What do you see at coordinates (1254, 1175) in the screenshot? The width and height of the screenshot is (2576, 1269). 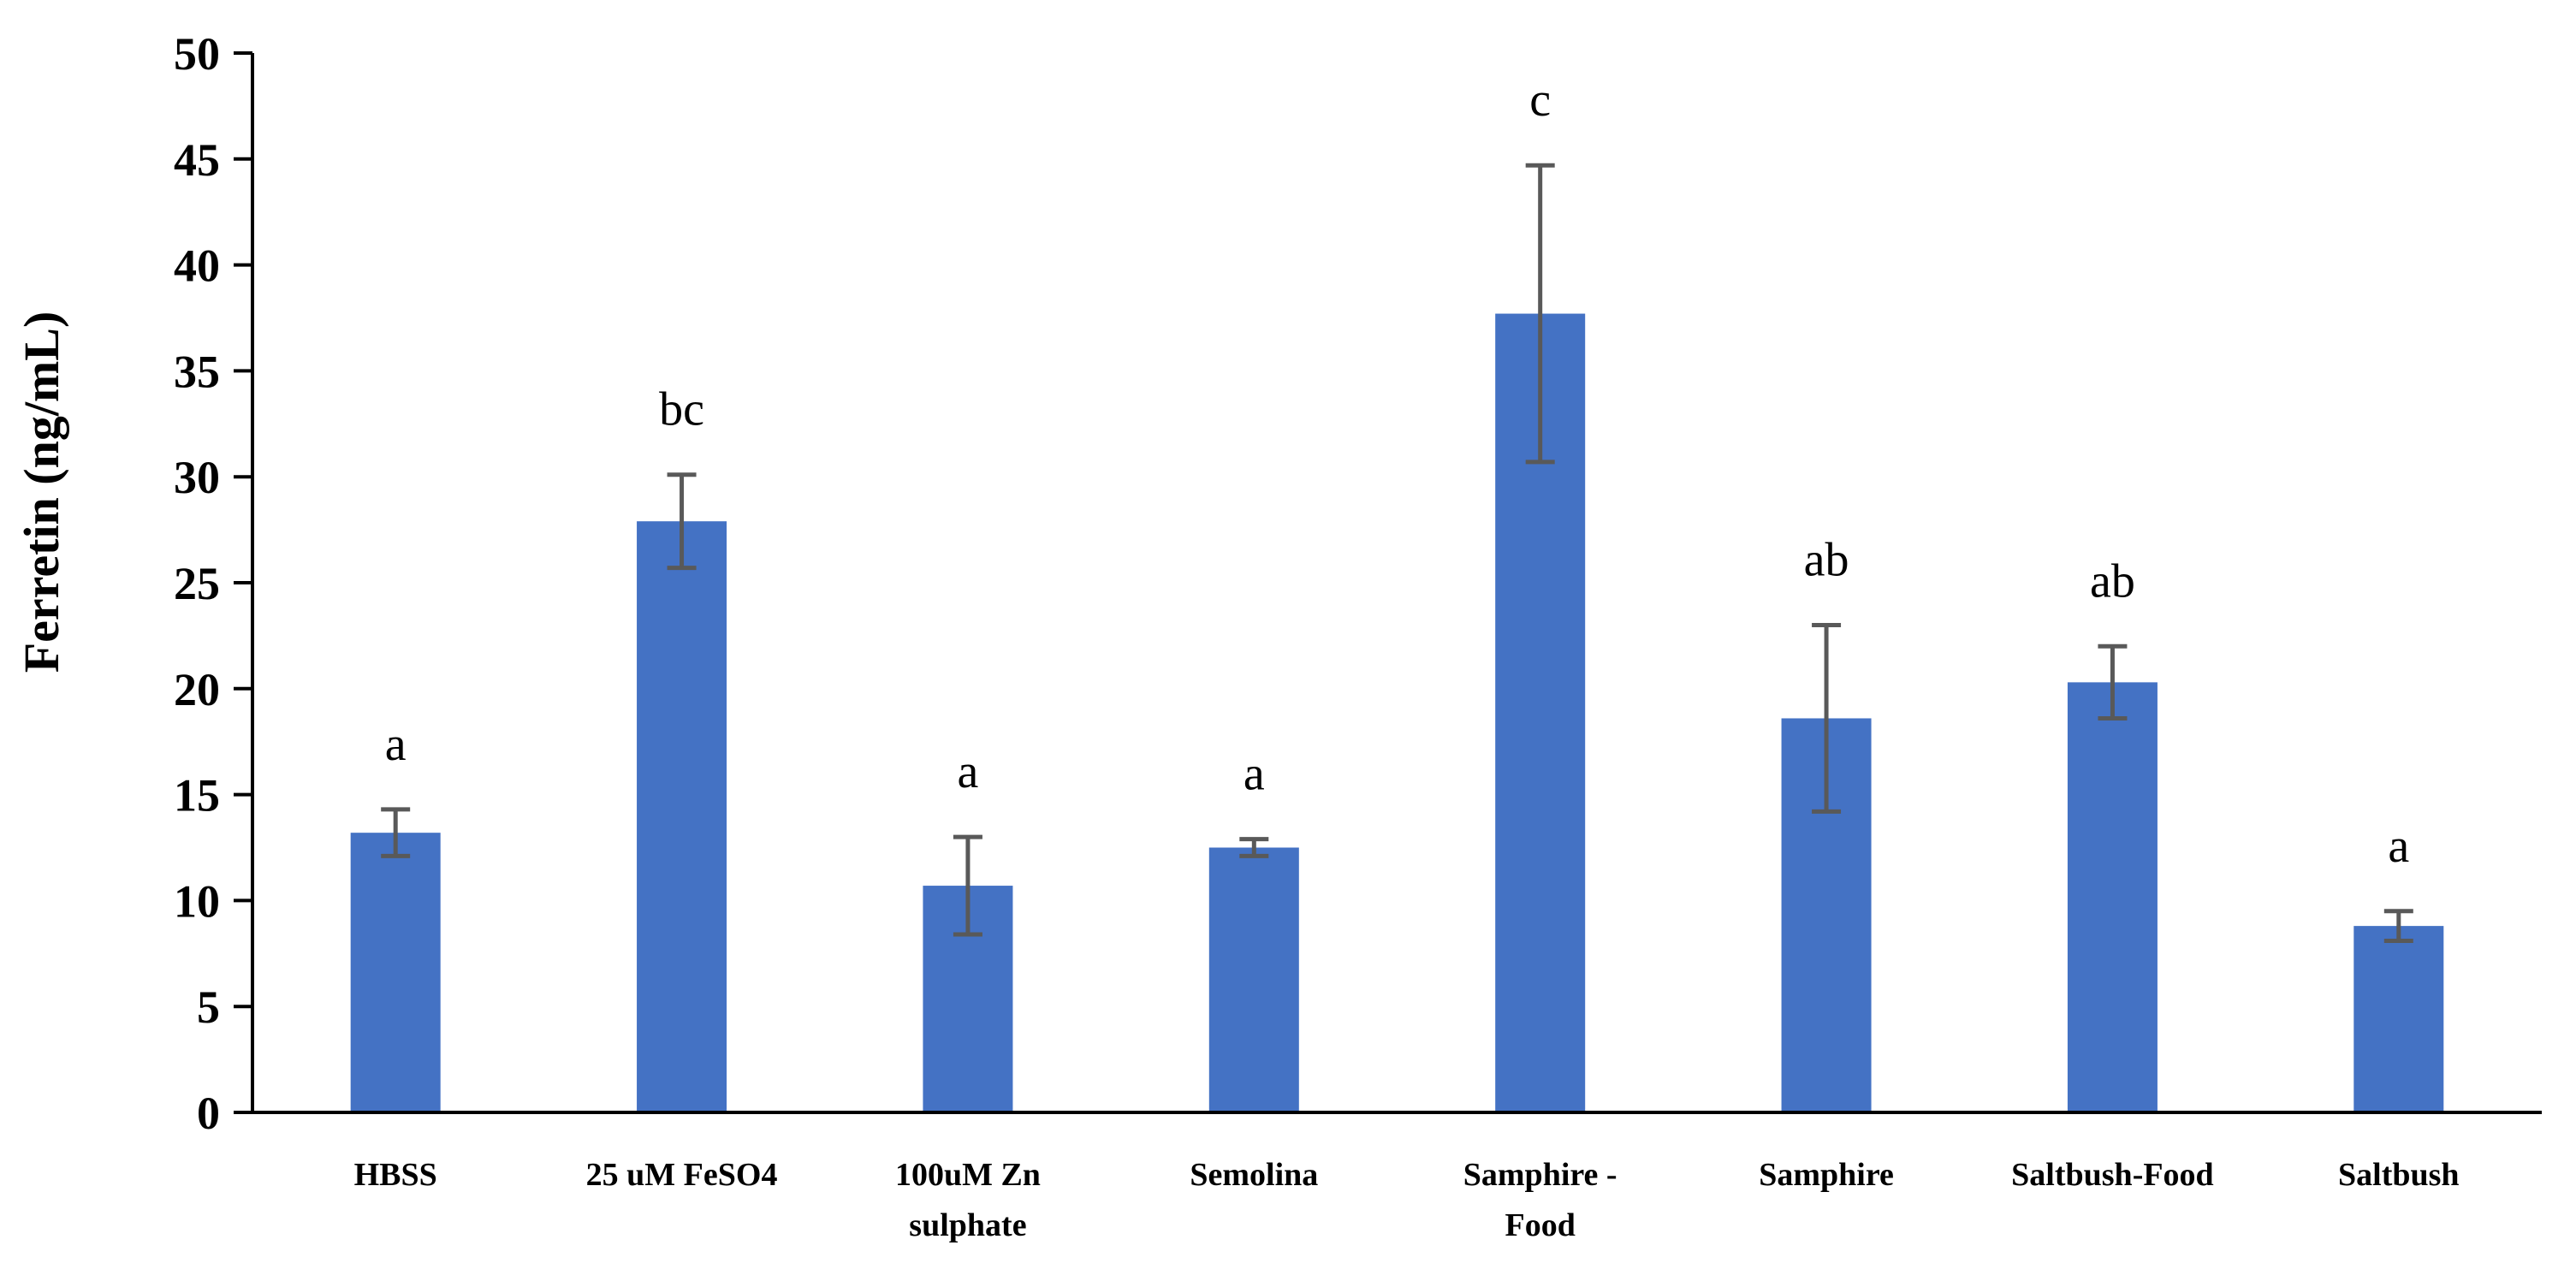 I see `x-category-label: Semolina` at bounding box center [1254, 1175].